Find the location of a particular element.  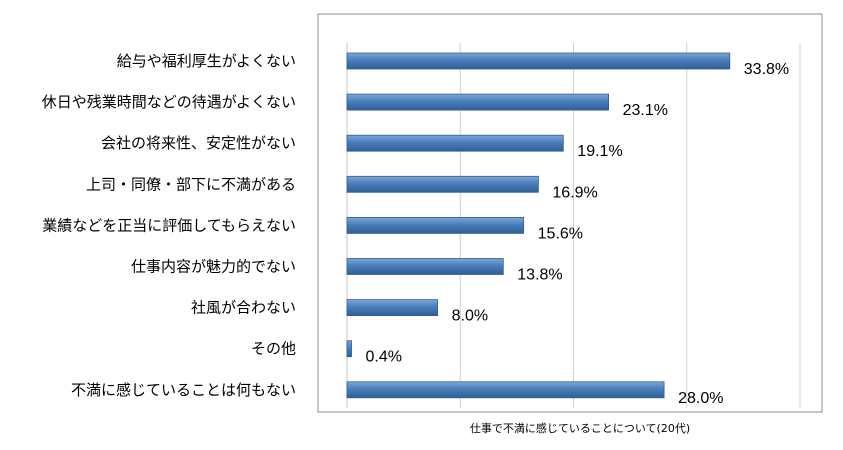

value-label: 0.4% is located at coordinates (384, 357).